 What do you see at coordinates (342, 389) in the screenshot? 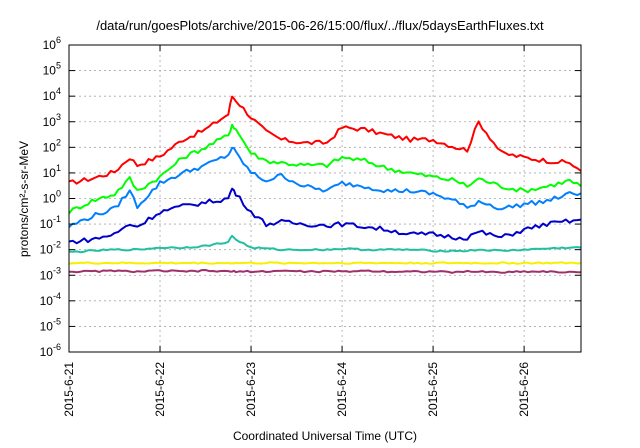
I see `x-tick-label: 2015-6-24` at bounding box center [342, 389].